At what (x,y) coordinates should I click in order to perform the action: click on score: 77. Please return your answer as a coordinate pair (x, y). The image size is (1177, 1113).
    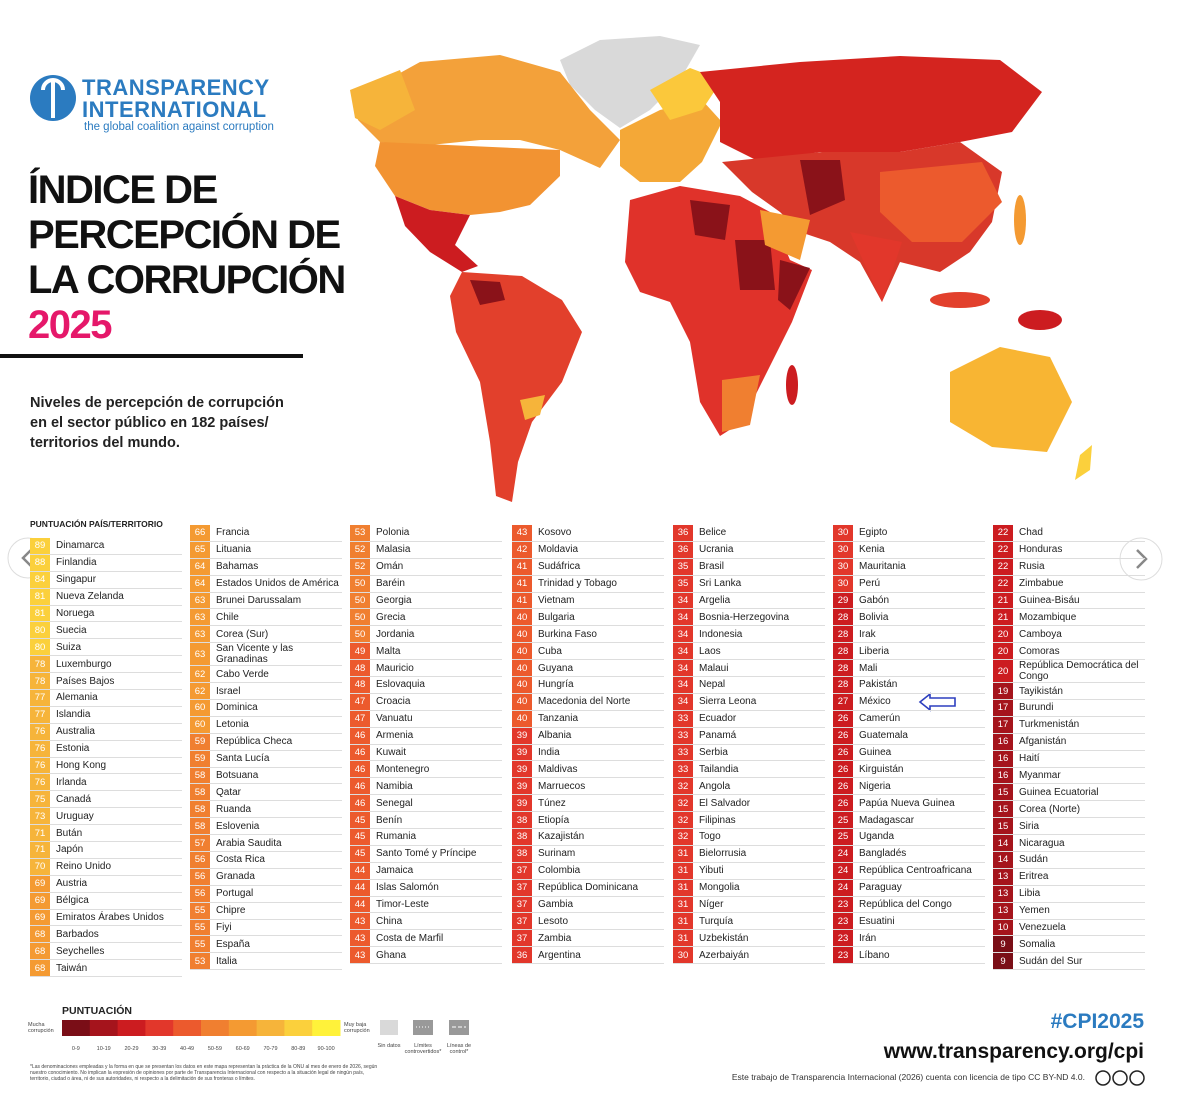
    Looking at the image, I should click on (40, 698).